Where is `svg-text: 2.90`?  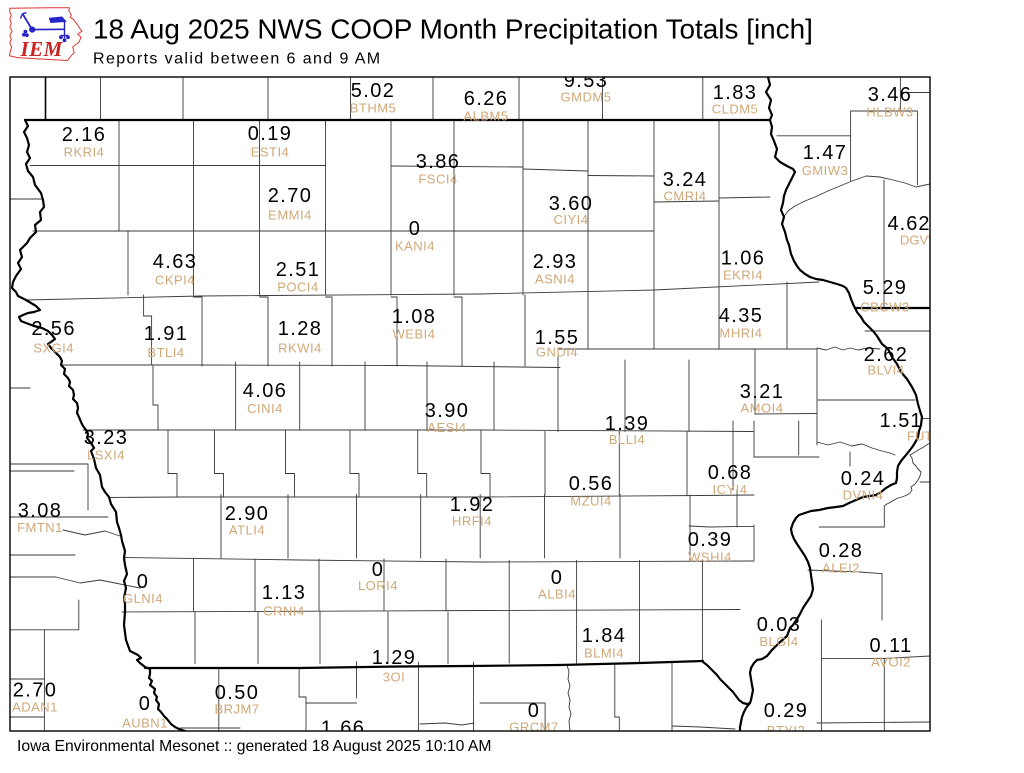
svg-text: 2.90 is located at coordinates (247, 514).